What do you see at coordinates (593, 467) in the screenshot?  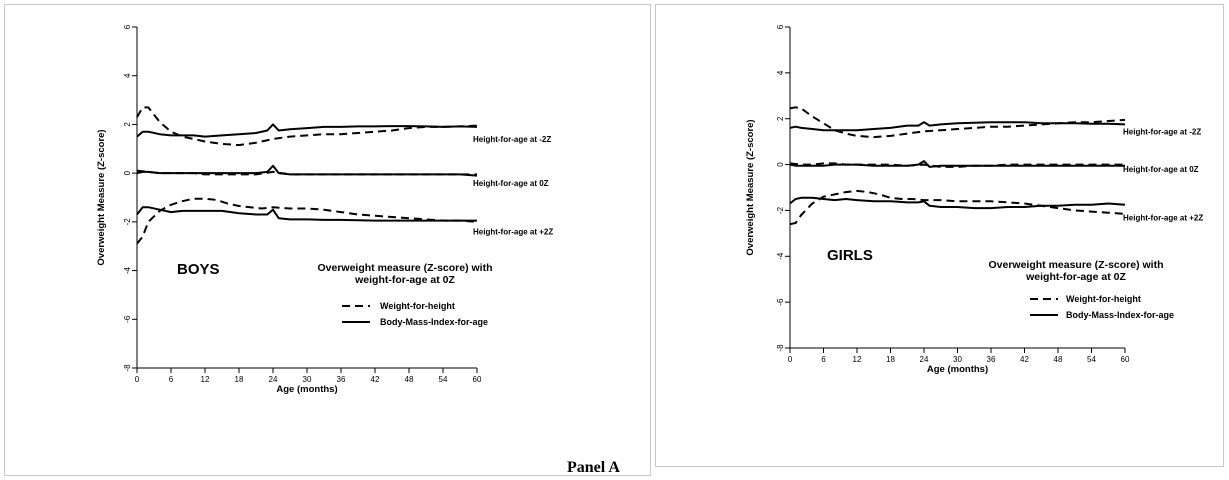 I see `panel-caption: Panel A` at bounding box center [593, 467].